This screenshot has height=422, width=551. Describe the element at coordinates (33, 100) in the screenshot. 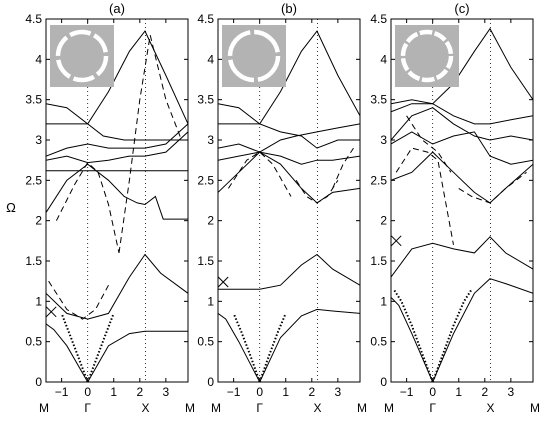

I see `y-tick-label: 3.5` at that location.